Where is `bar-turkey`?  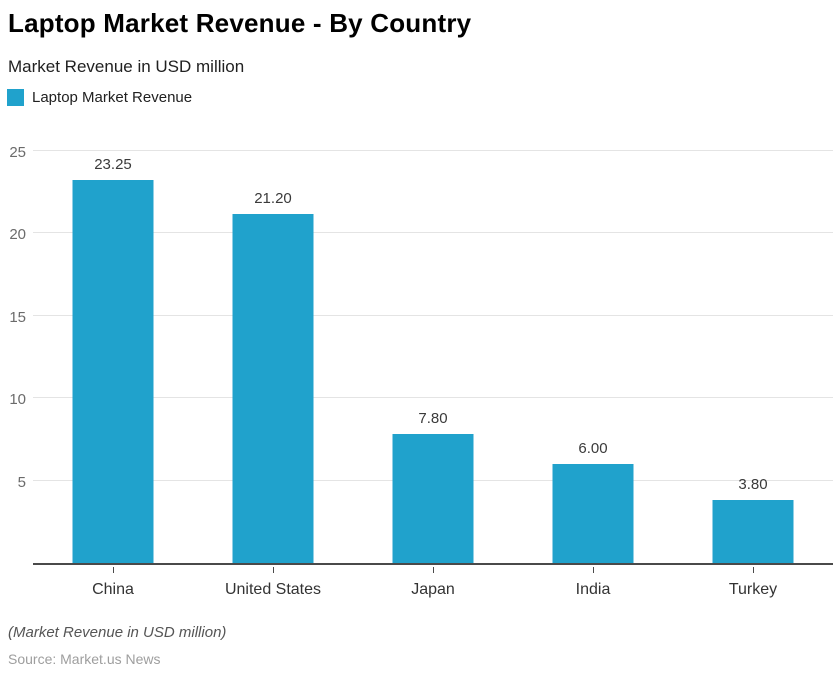 bar-turkey is located at coordinates (753, 531).